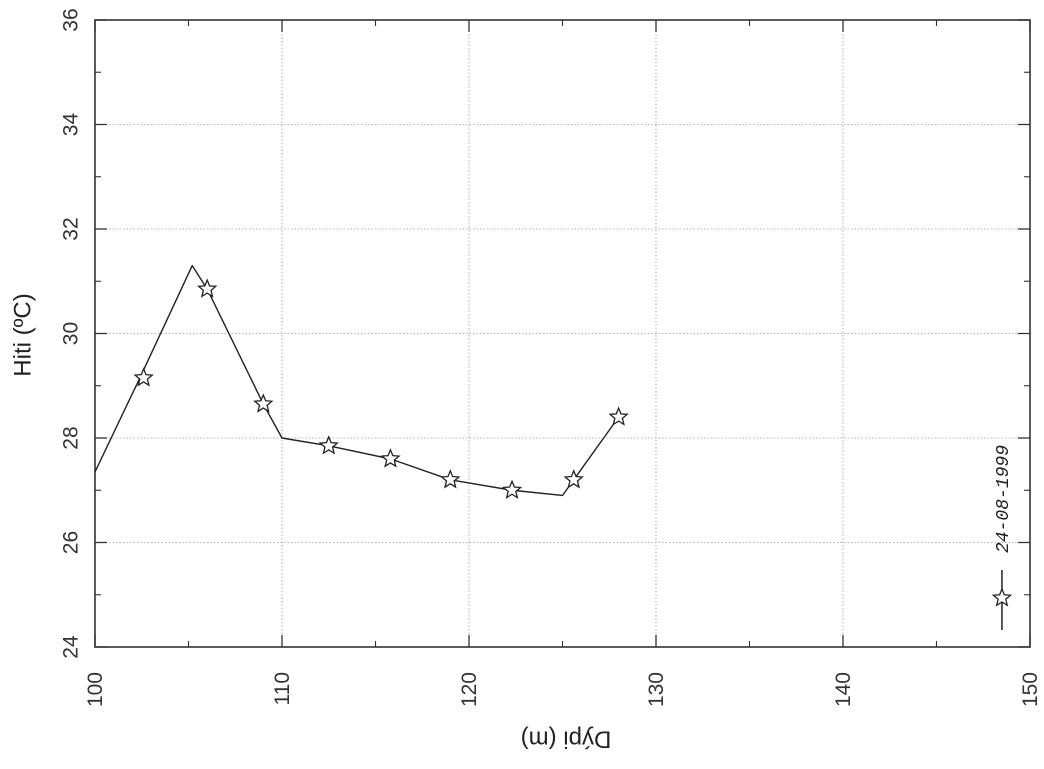 The width and height of the screenshot is (1044, 769). Describe the element at coordinates (70, 437) in the screenshot. I see `y-tick-label: 28` at that location.